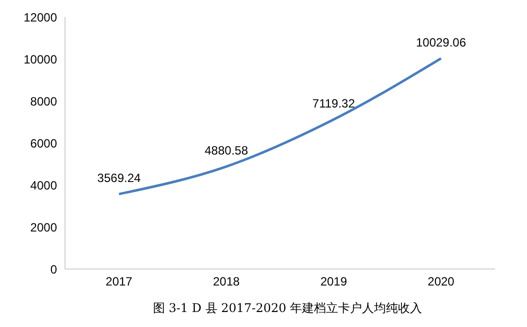 Image resolution: width=527 pixels, height=327 pixels. What do you see at coordinates (44, 227) in the screenshot?
I see `y-tick-label: 2000` at bounding box center [44, 227].